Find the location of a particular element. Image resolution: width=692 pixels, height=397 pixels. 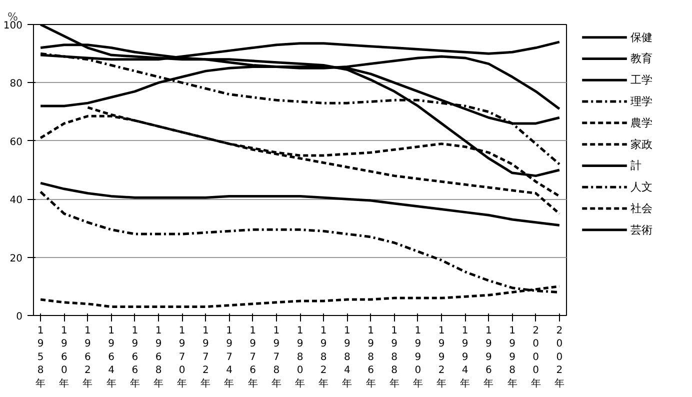

legend-label: 計 is located at coordinates (636, 165).